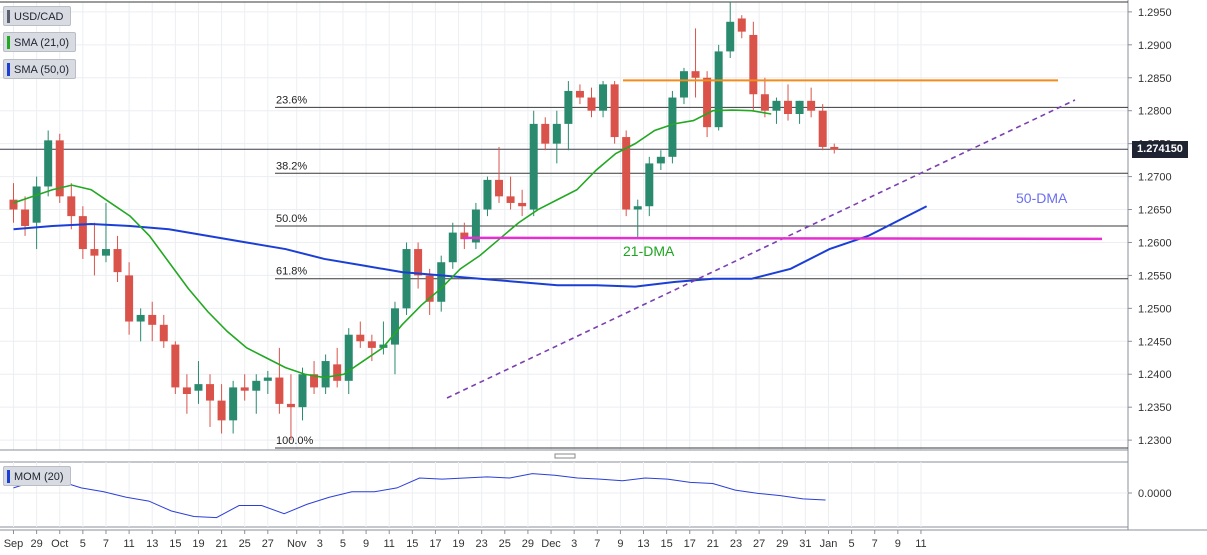 The image size is (1207, 555). Describe the element at coordinates (320, 544) in the screenshot. I see `x-tick-label: 3` at that location.